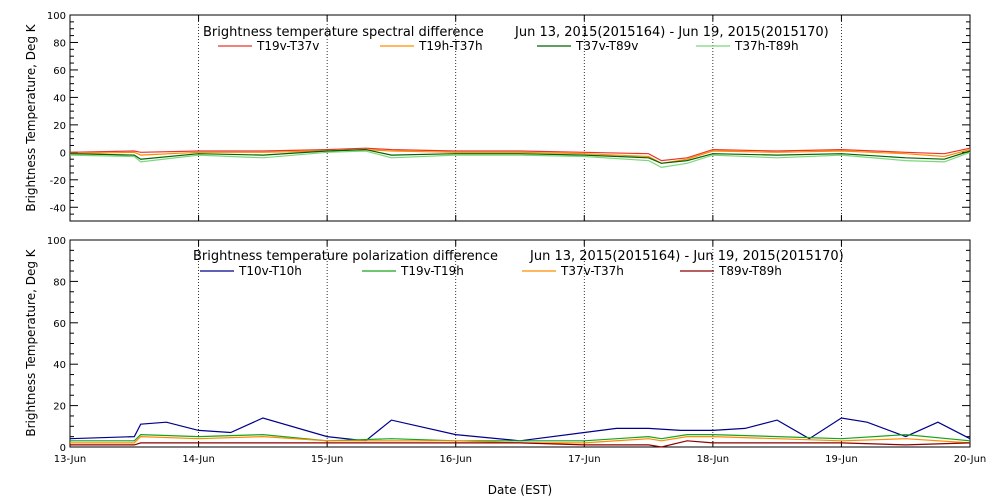 This screenshot has width=1000, height=500. What do you see at coordinates (841, 459) in the screenshot?
I see `x-tick-label: 19-Jun` at bounding box center [841, 459].